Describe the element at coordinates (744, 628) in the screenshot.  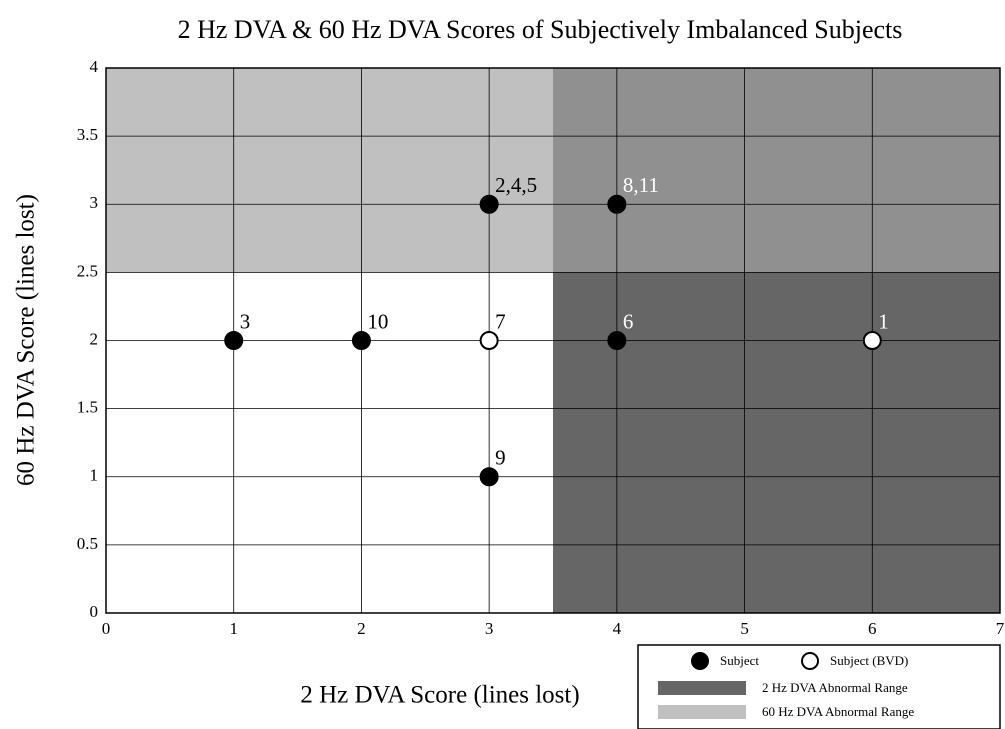
I see `x-tick-label: 5` at that location.